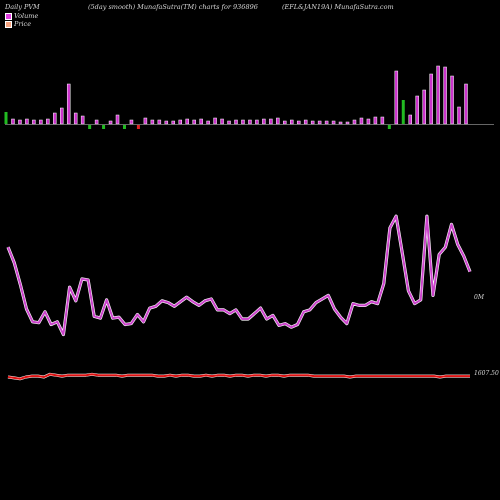  I want to click on chart-header-right: (EFL&JAN19A) MunafaSutra.com, so click(338, 7).